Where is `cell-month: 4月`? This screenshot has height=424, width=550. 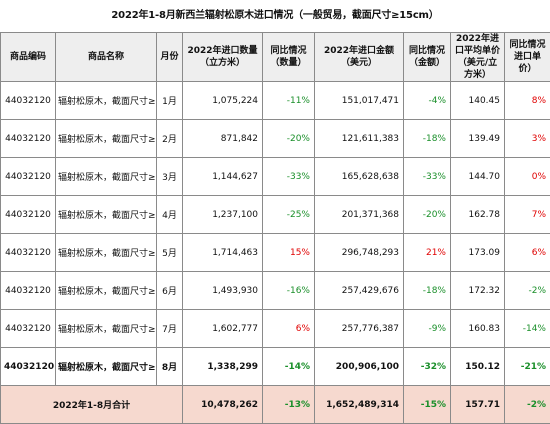 cell-month: 4月 is located at coordinates (170, 215).